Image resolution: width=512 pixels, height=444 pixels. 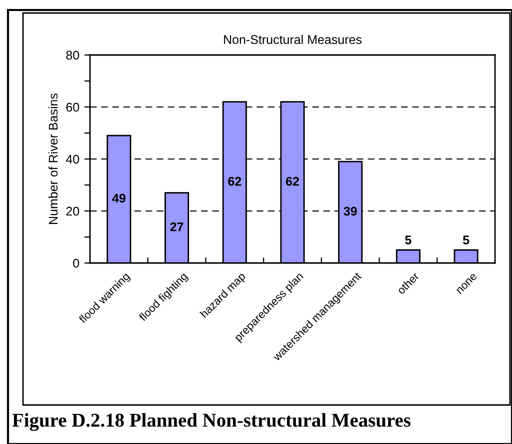 I want to click on y-tick-label: 80, so click(x=73, y=55).